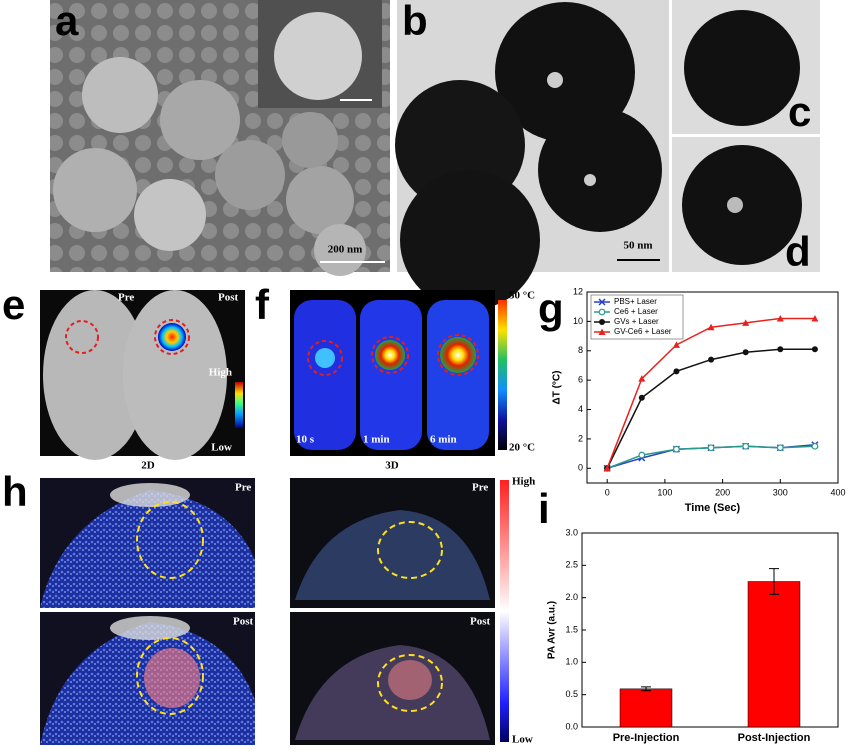 The image size is (850, 755). I want to click on y-tick-label: 1.0, so click(571, 662).